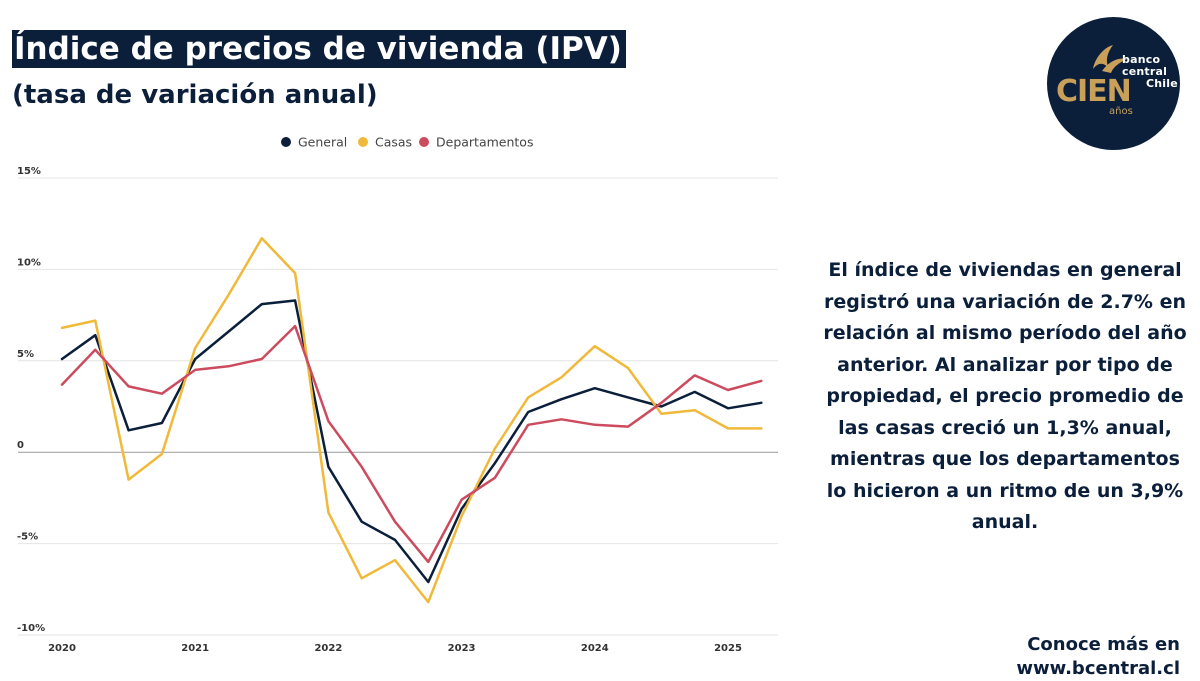  What do you see at coordinates (319, 49) in the screenshot?
I see `chart-title: Índice de precios de vivienda (IPV)` at bounding box center [319, 49].